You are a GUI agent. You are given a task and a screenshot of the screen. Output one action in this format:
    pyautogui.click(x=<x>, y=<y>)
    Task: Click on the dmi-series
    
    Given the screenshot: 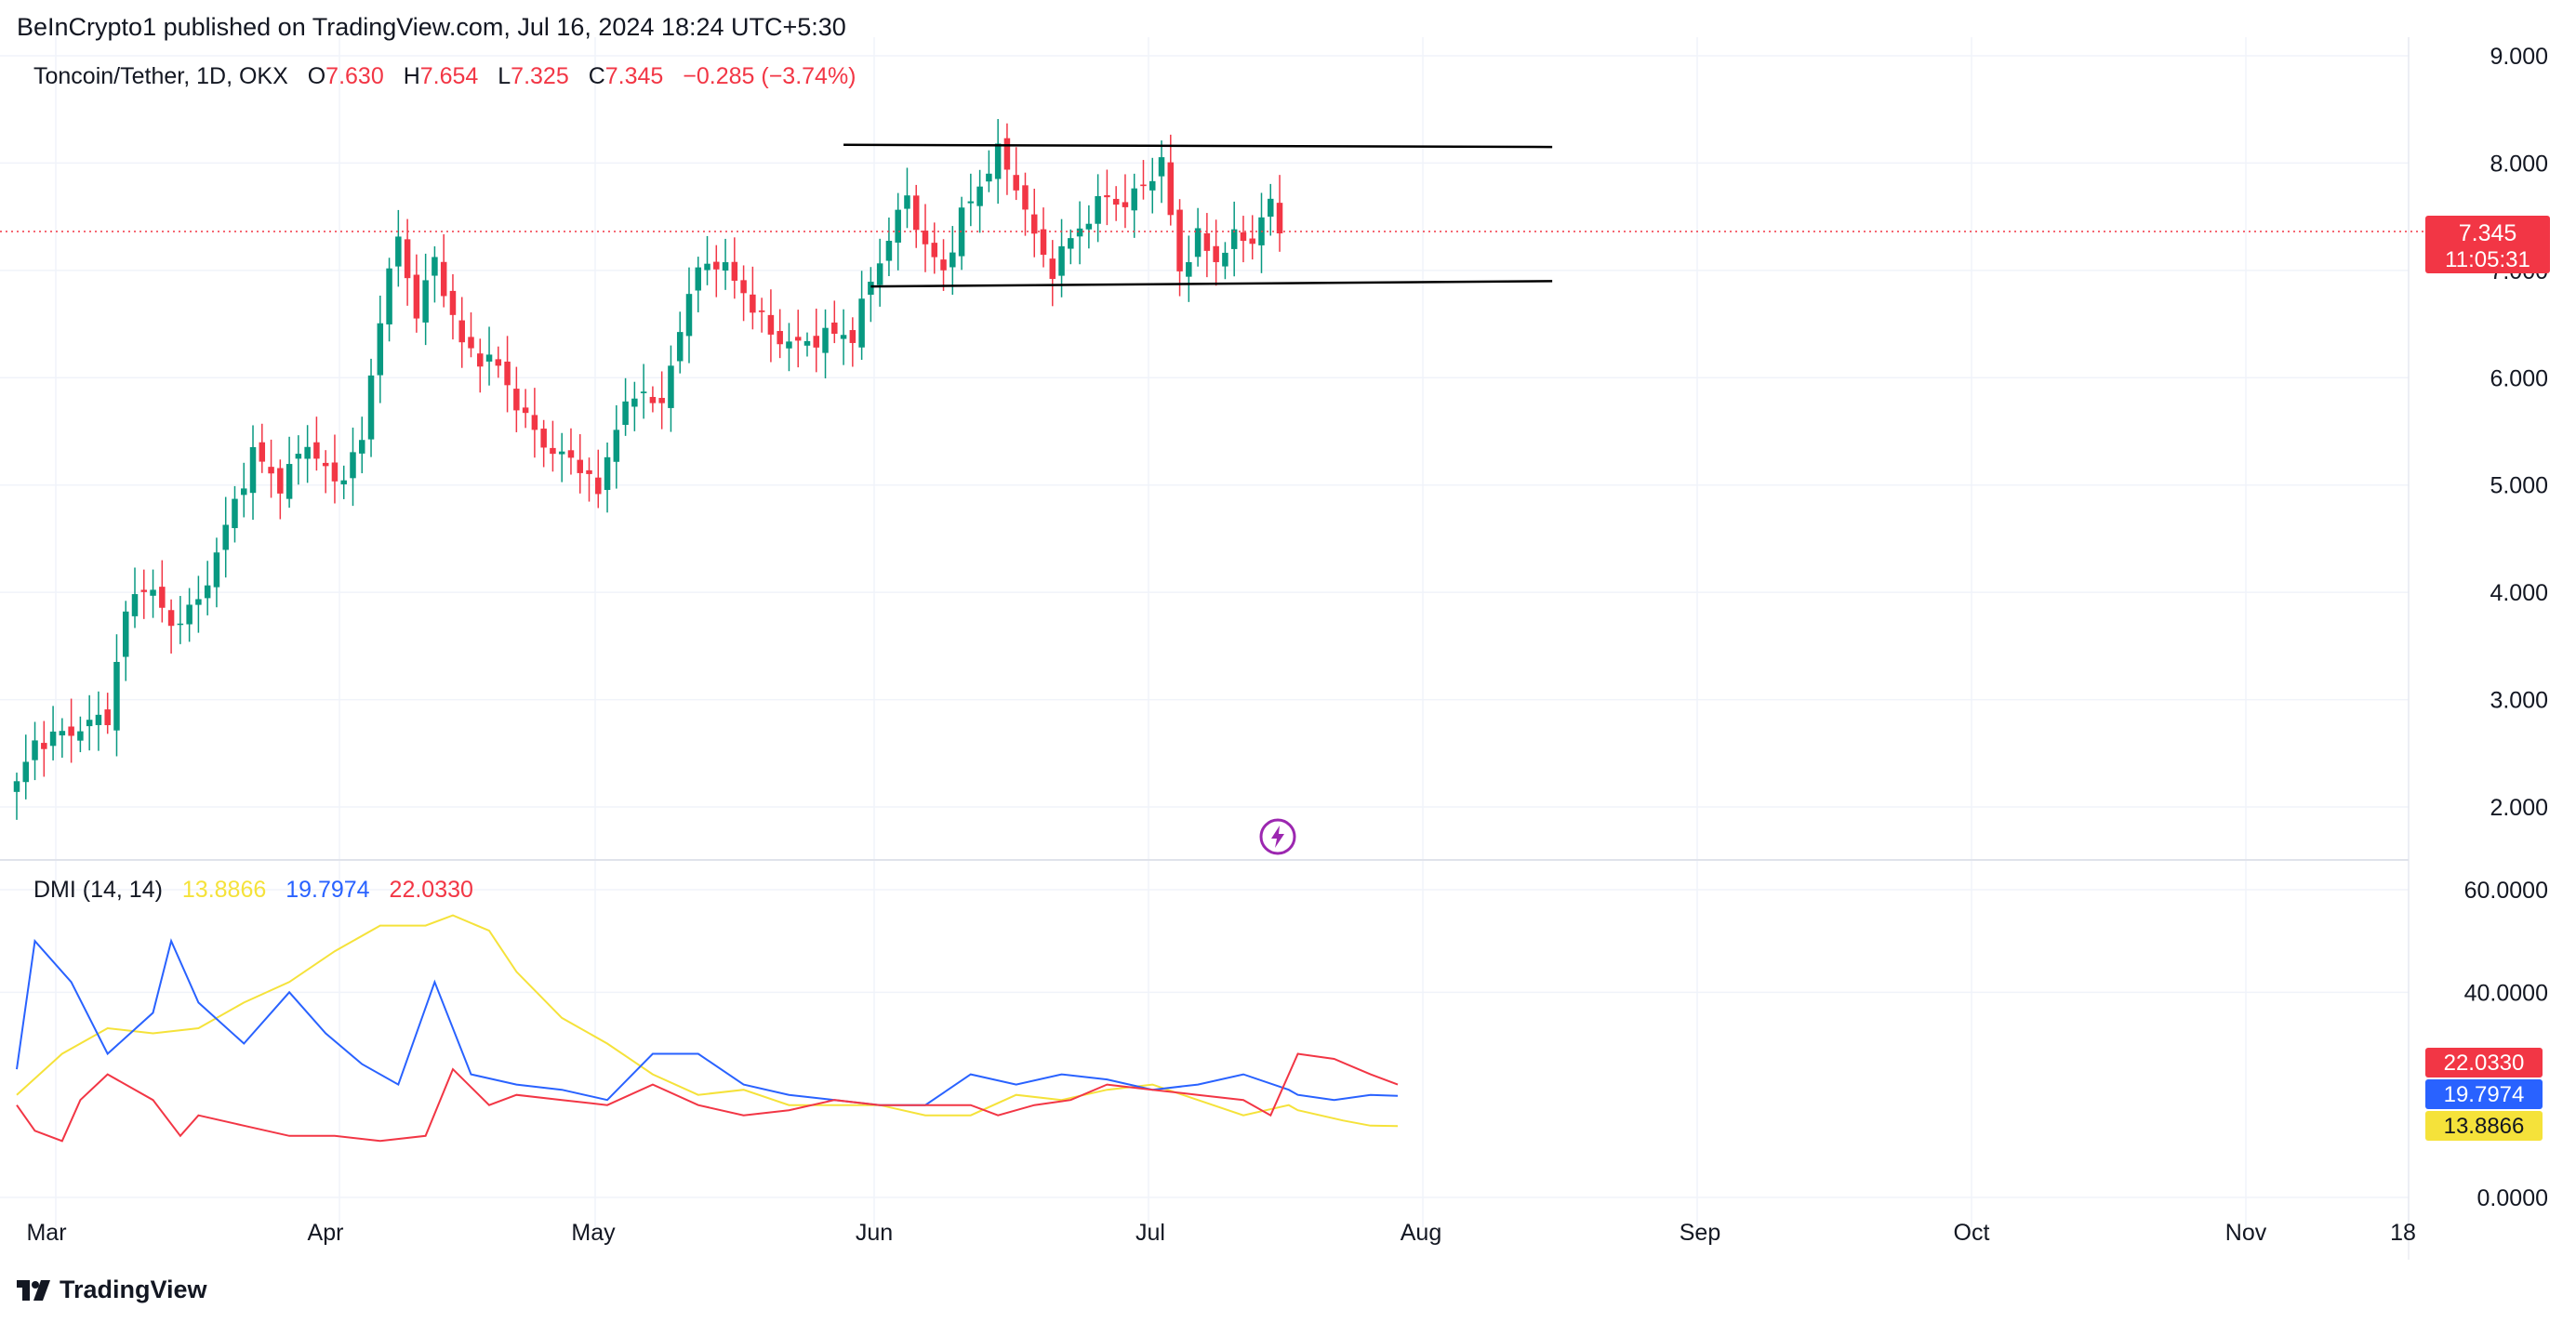 What is the action you would take?
    pyautogui.click(x=707, y=1028)
    